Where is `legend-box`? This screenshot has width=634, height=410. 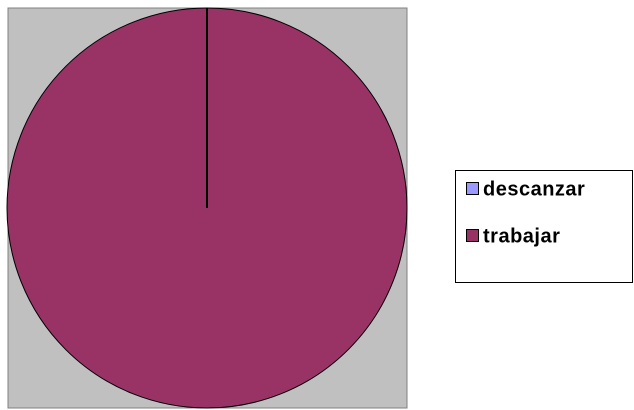 legend-box is located at coordinates (544, 226).